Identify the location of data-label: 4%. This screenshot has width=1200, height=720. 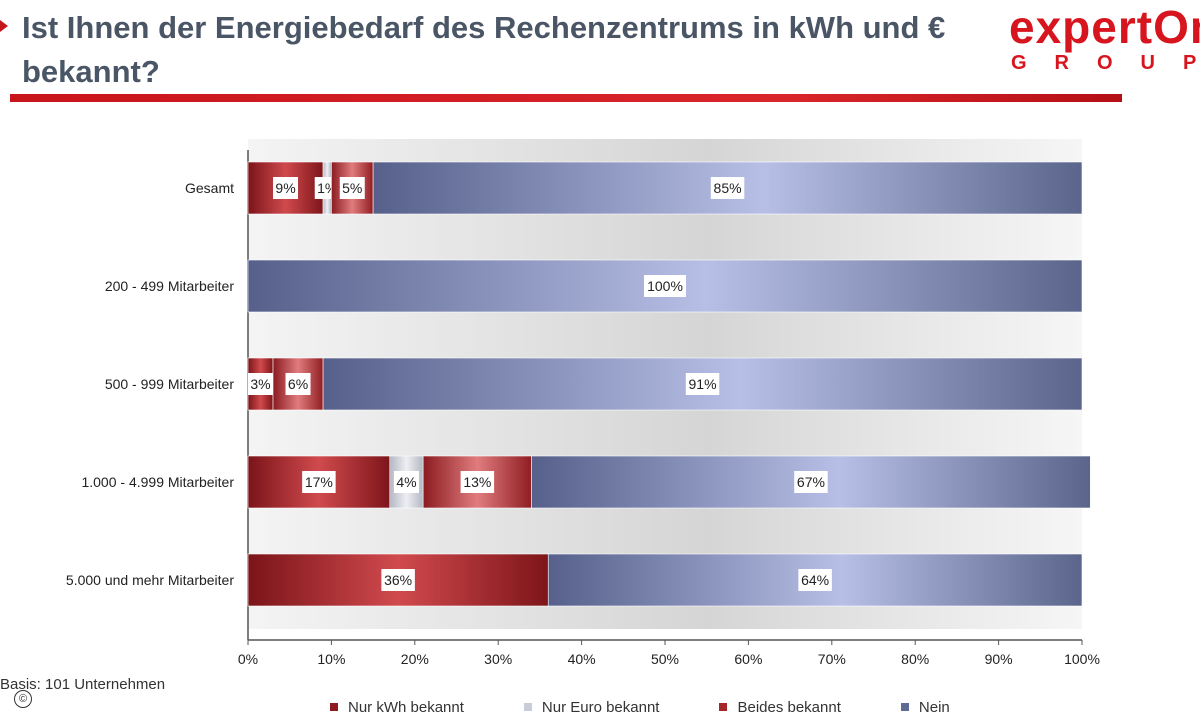
(406, 482).